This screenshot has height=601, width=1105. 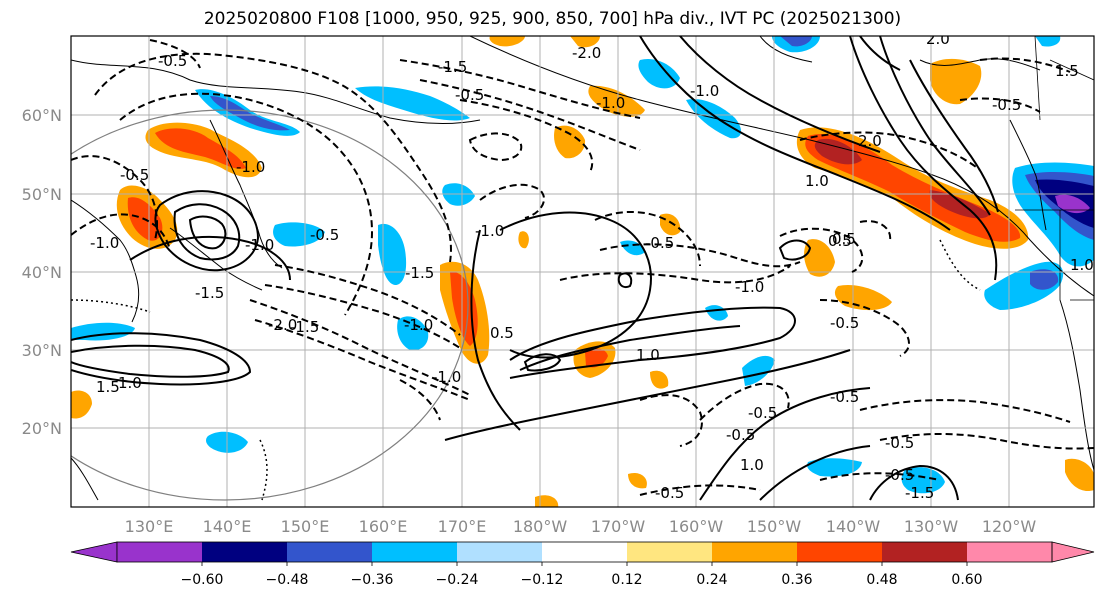 I want to click on colorbar-extend-low, so click(x=94, y=552).